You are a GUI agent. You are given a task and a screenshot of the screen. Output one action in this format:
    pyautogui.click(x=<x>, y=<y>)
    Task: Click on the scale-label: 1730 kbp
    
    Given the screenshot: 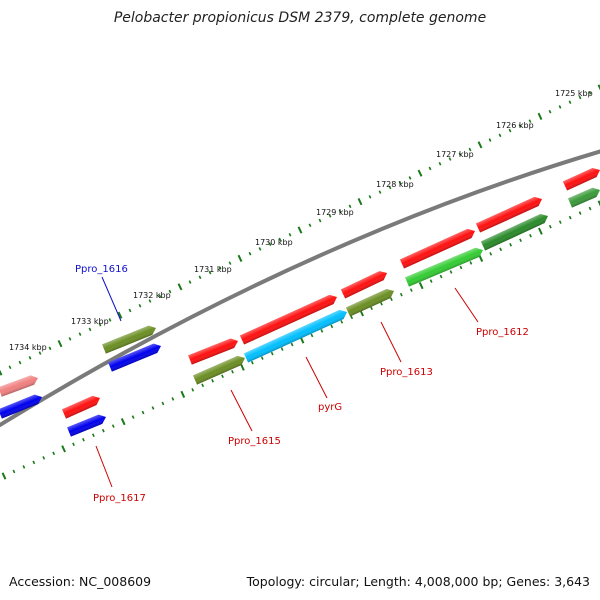 What is the action you would take?
    pyautogui.click(x=274, y=242)
    